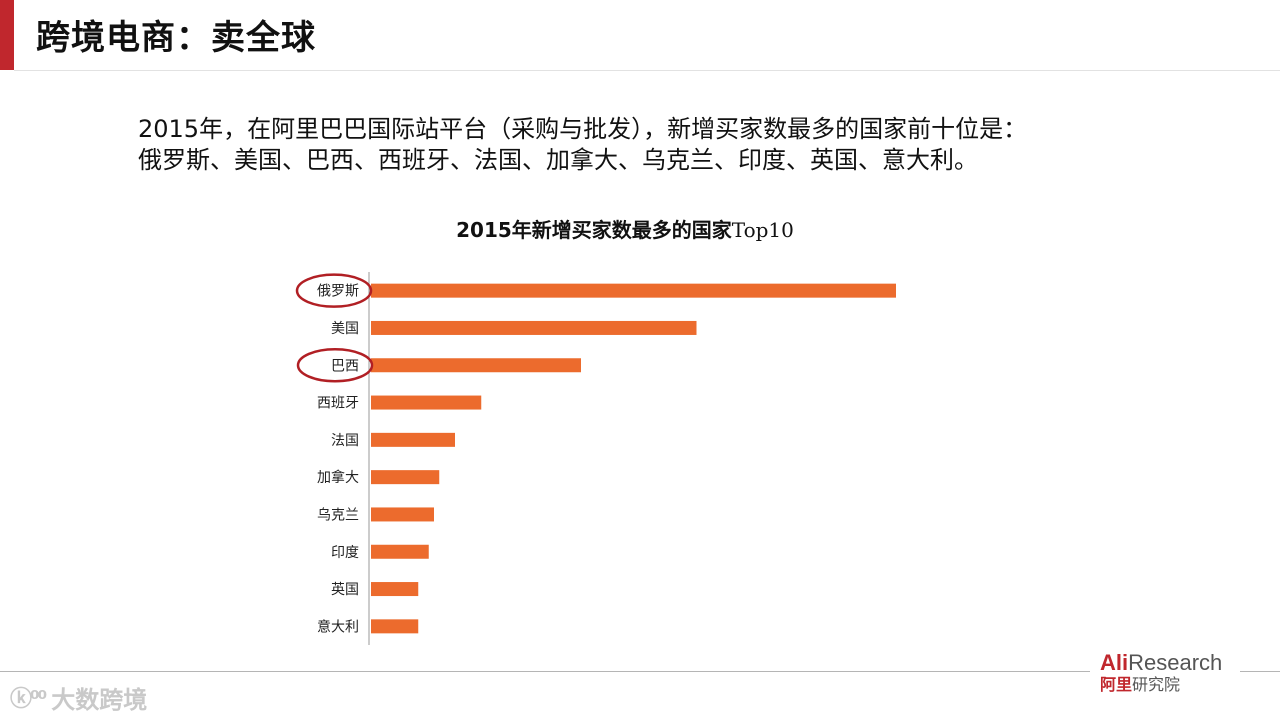 The image size is (1280, 720). I want to click on category-label-9: 意大利, so click(338, 626).